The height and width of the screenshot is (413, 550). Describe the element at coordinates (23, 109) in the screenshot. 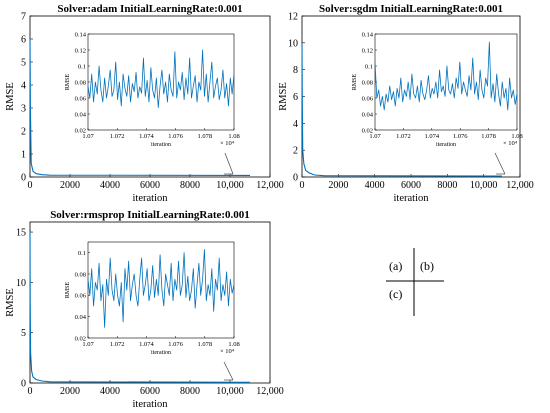

I see `y-tick-label: 3` at that location.